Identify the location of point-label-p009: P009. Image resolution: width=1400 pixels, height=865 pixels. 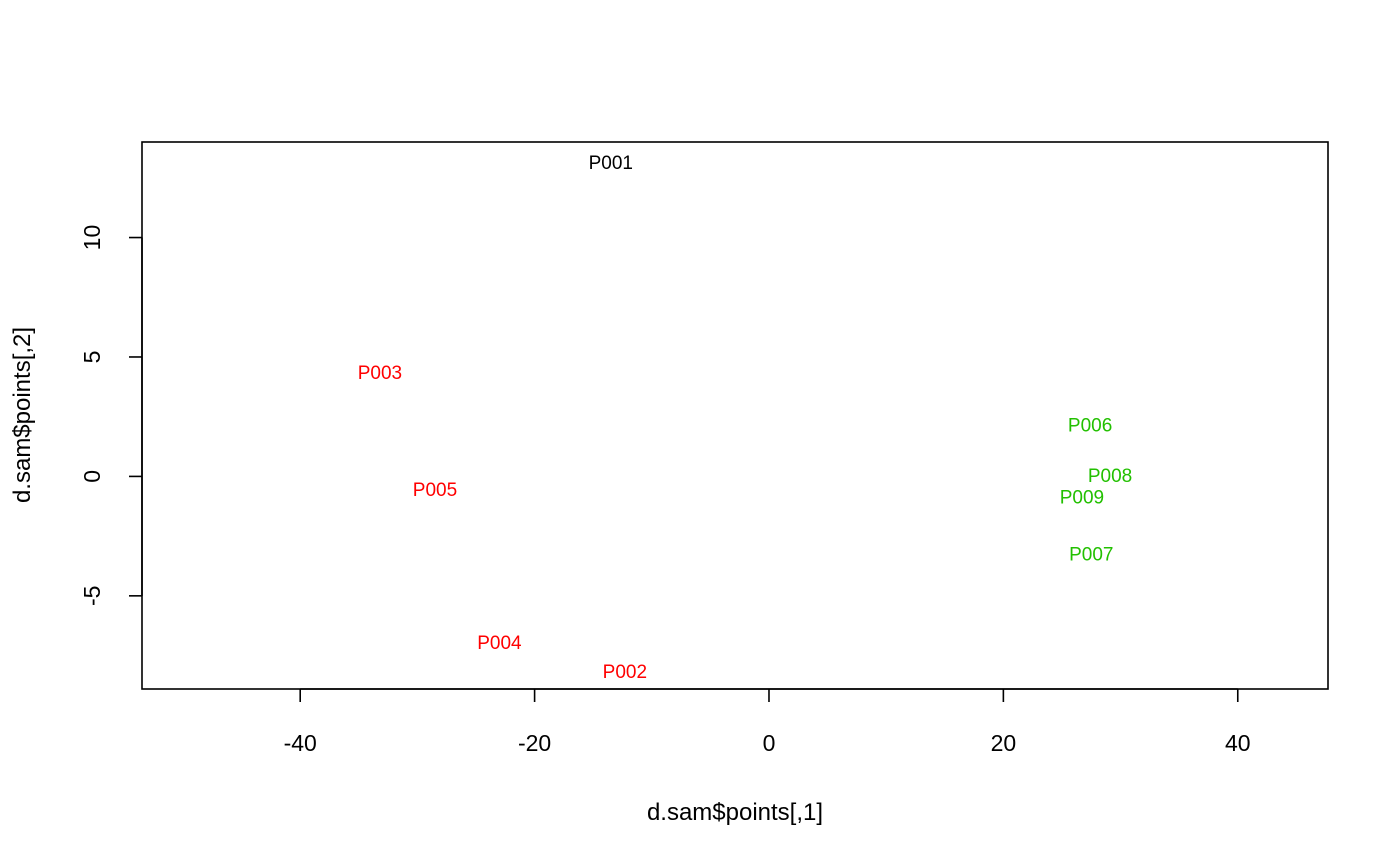
(1082, 497).